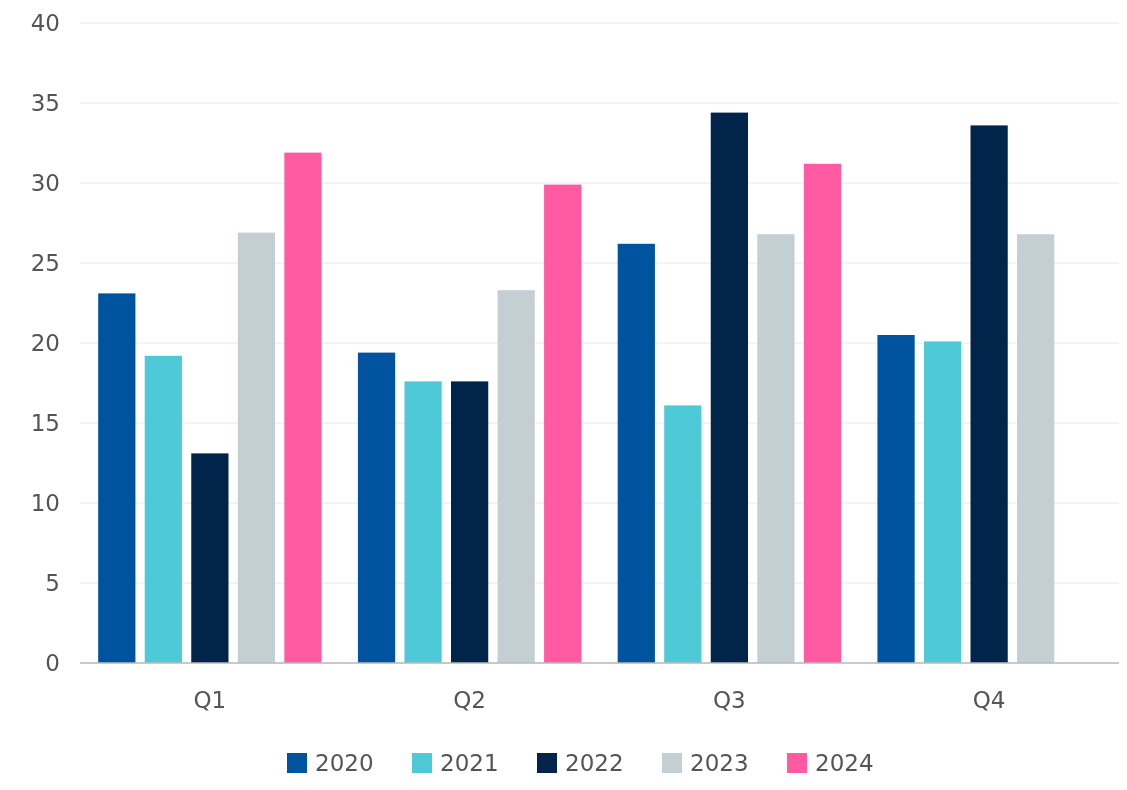 The image size is (1127, 790). What do you see at coordinates (45, 183) in the screenshot?
I see `y-tick-label: 30` at bounding box center [45, 183].